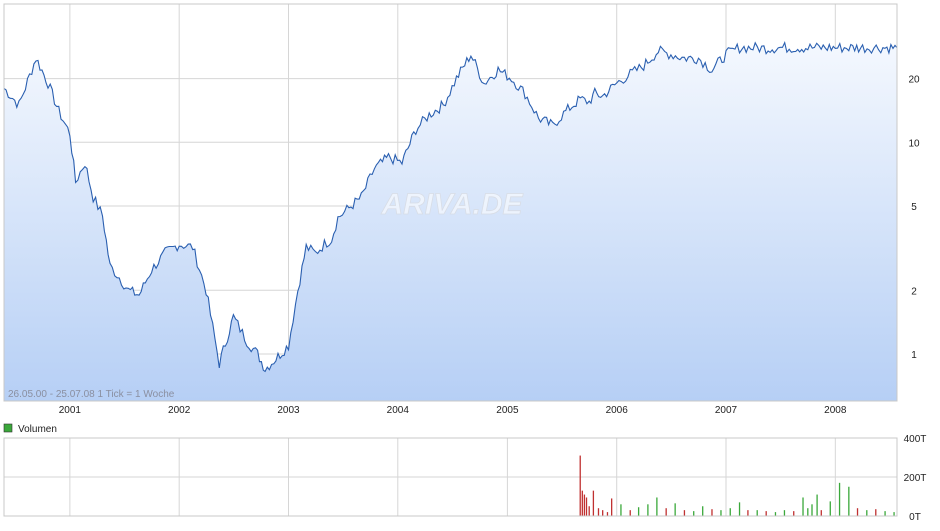 This screenshot has width=940, height=531. What do you see at coordinates (914, 291) in the screenshot?
I see `y-tick-label: 2` at bounding box center [914, 291].